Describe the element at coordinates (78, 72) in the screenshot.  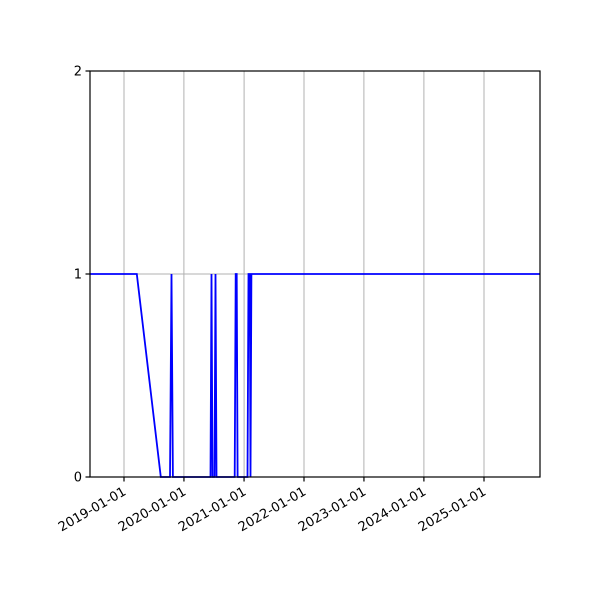
I see `y-tick-label: 2` at that location.